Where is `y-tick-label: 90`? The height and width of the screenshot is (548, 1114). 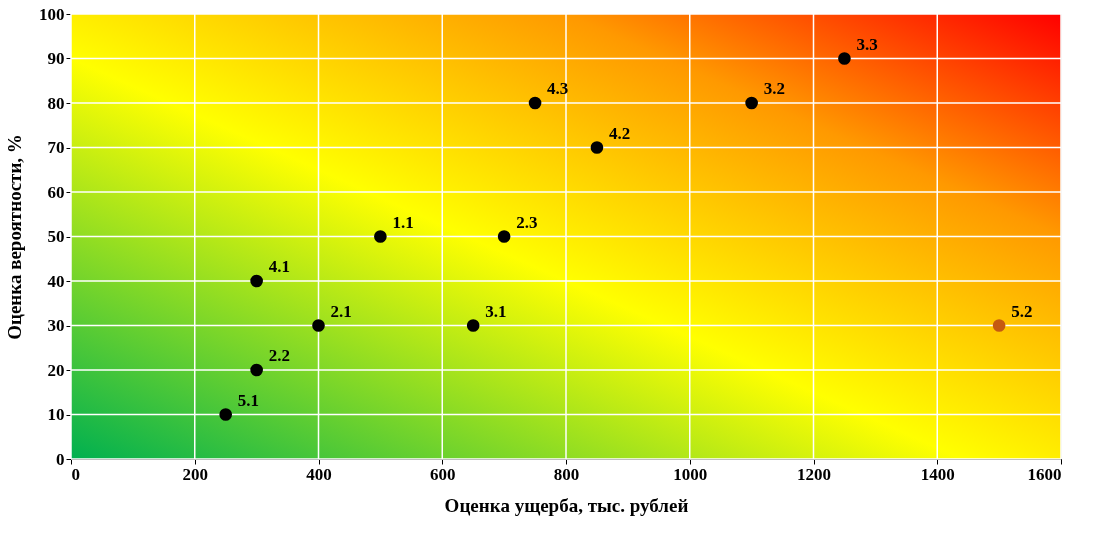
y-tick-label: 90 is located at coordinates (56, 58).